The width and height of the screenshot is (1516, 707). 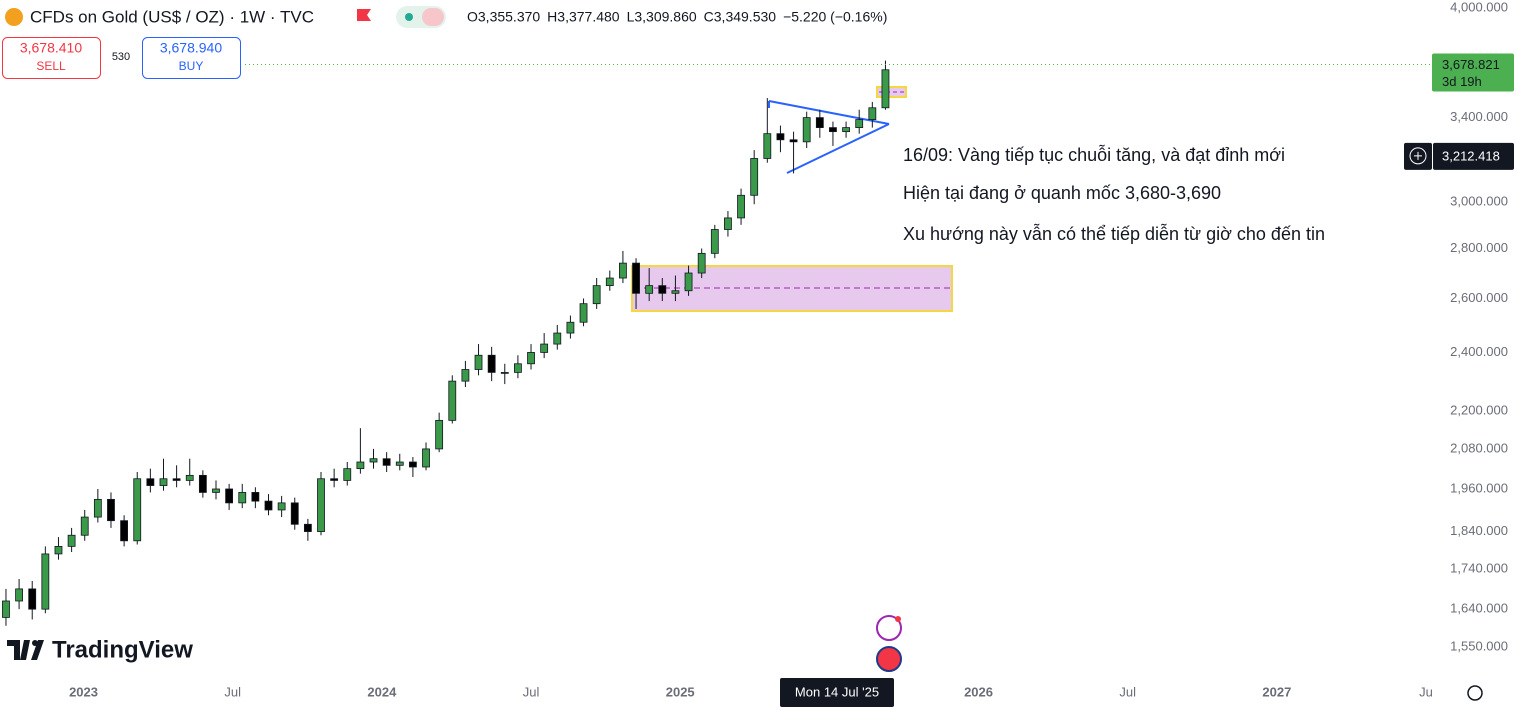 What do you see at coordinates (51, 58) in the screenshot?
I see `sell-button` at bounding box center [51, 58].